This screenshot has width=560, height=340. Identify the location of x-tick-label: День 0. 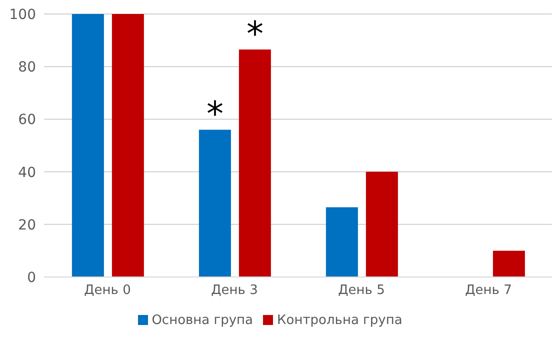
(107, 290).